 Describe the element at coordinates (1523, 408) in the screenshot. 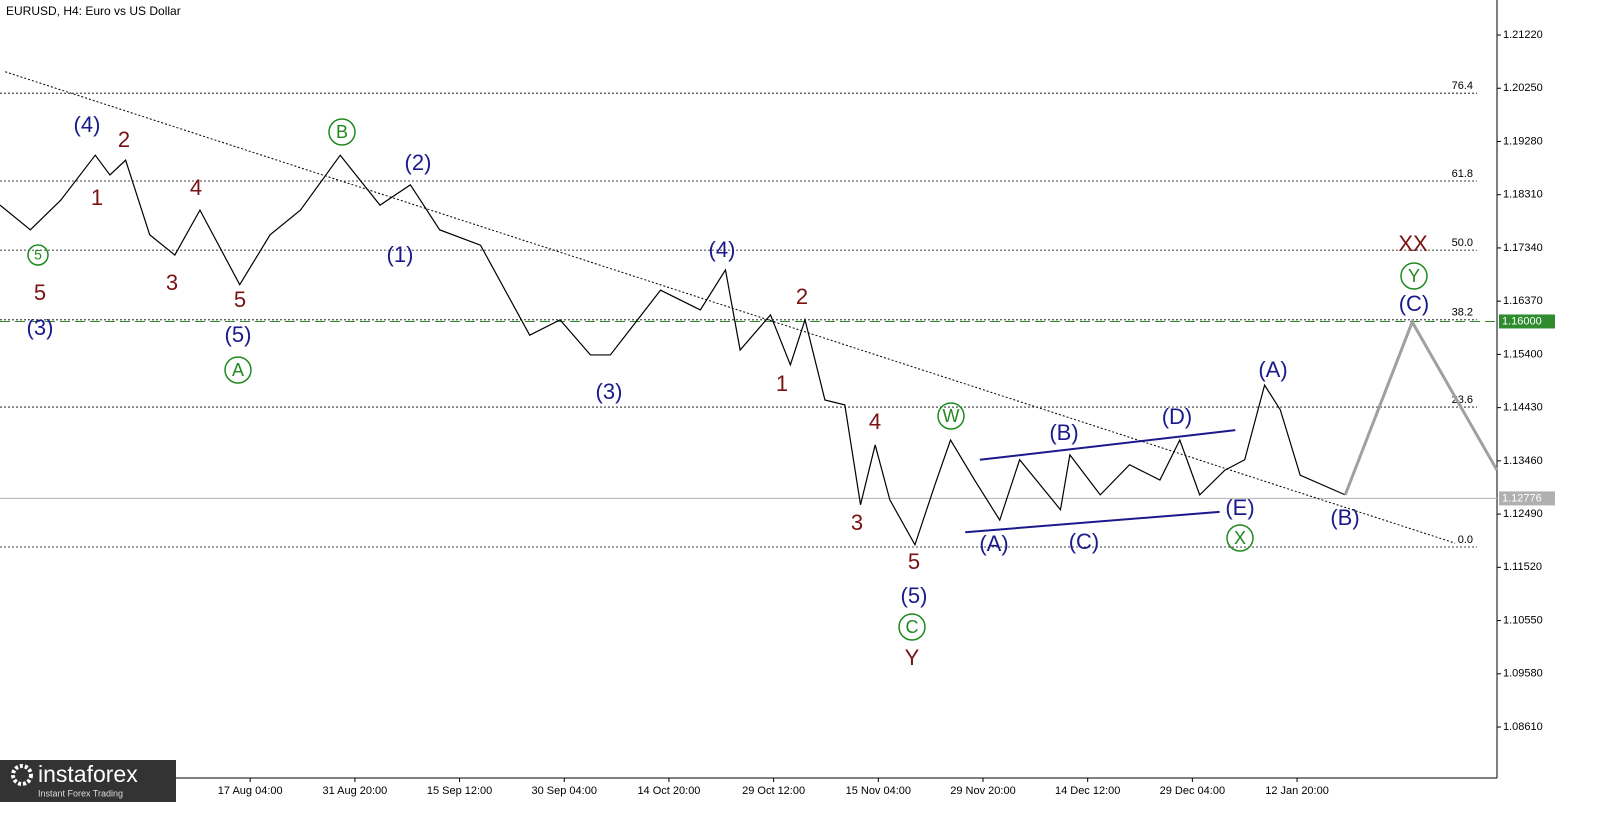

I see `y-tick-label: 1.14430` at that location.